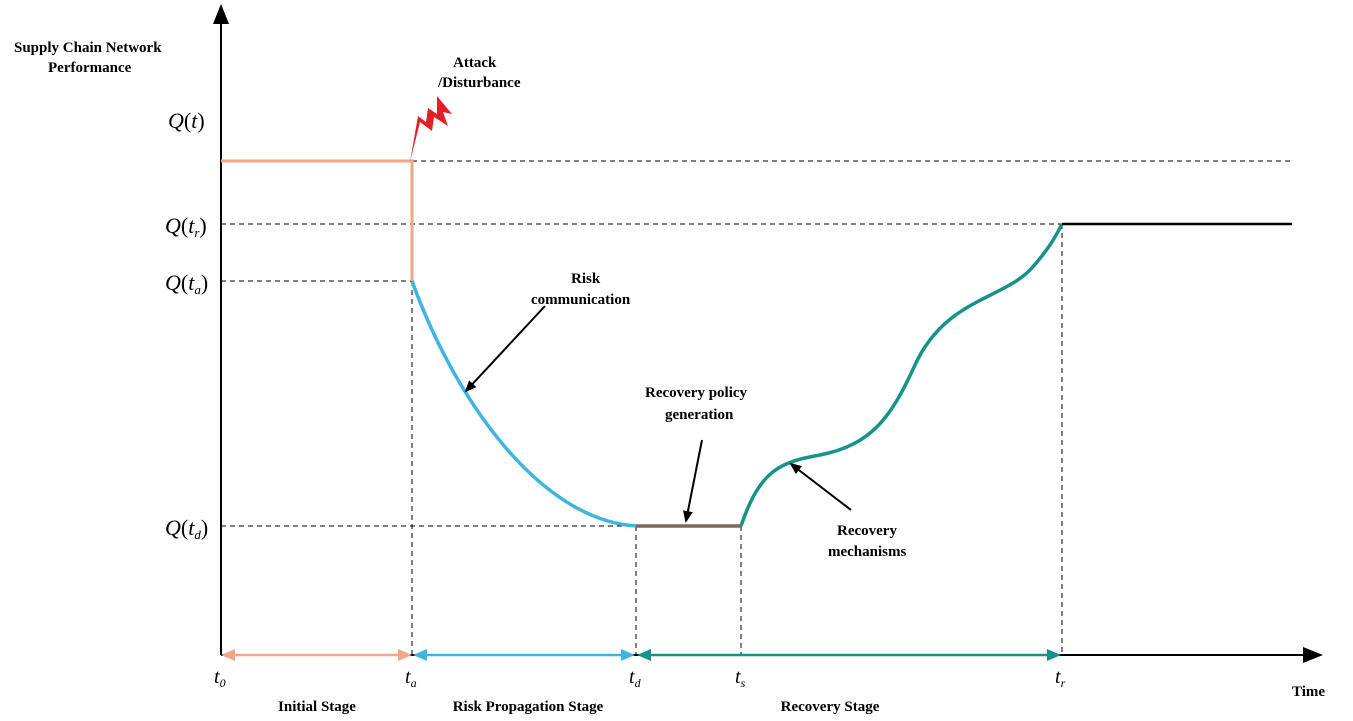 Image resolution: width=1353 pixels, height=721 pixels. I want to click on x-axis-label: Time, so click(1308, 692).